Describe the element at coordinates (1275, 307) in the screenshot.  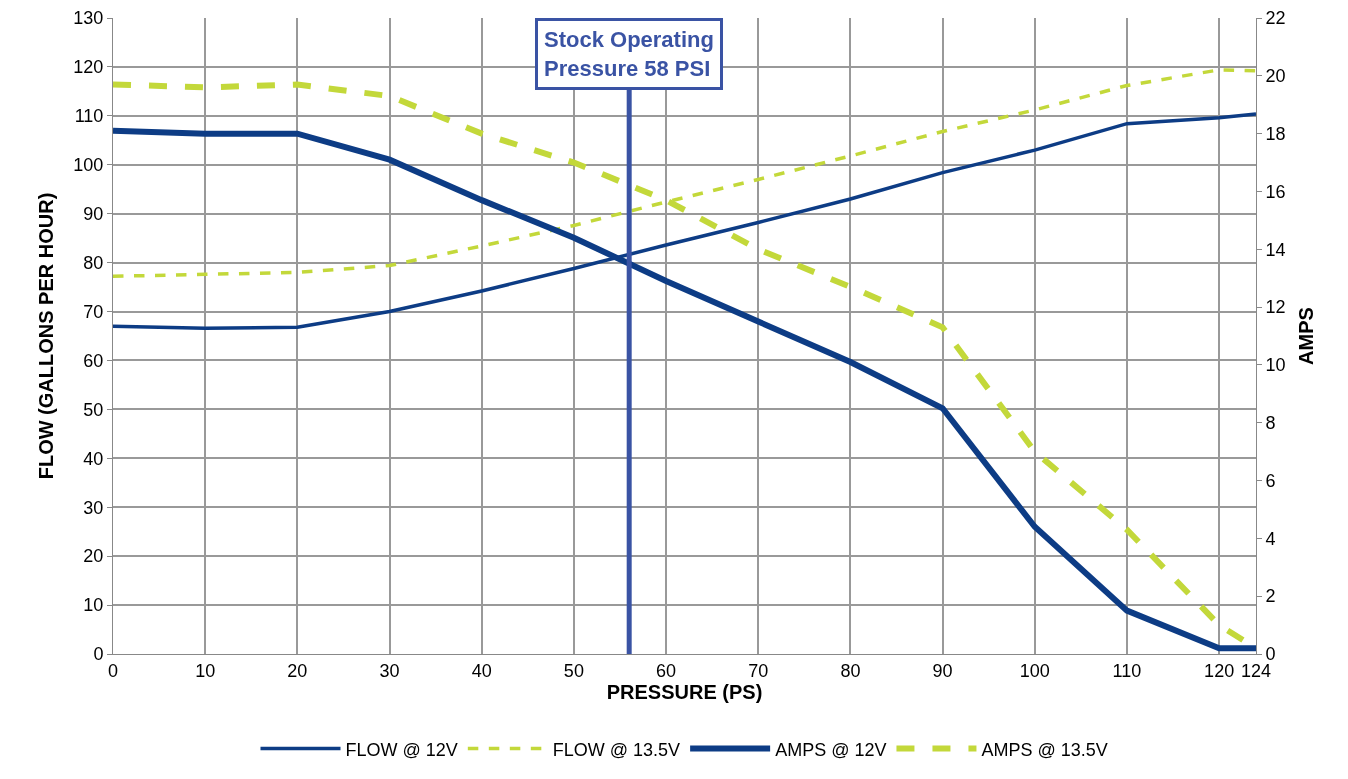
I see `y2-tick-label: 12` at that location.